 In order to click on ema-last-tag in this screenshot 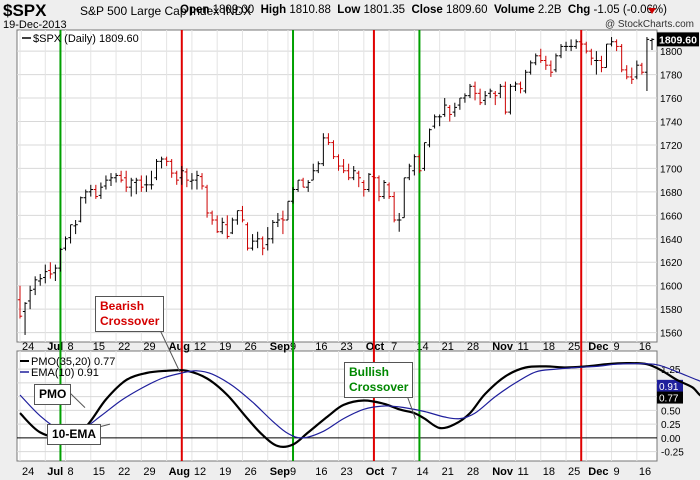, I will do `click(670, 385)`.